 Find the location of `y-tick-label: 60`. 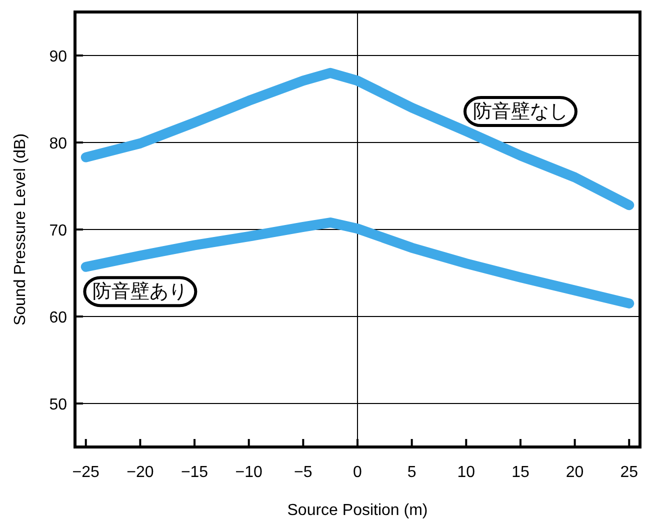

y-tick-label: 60 is located at coordinates (58, 318).